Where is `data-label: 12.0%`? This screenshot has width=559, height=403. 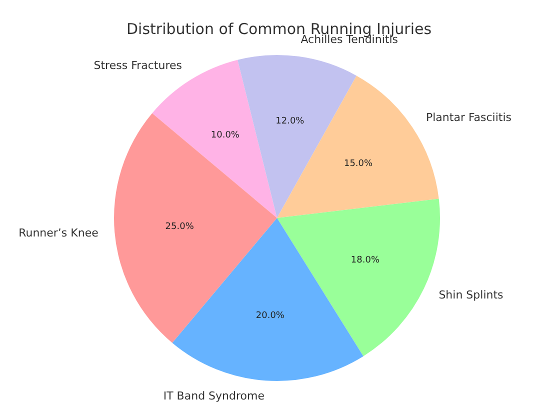 data-label: 12.0% is located at coordinates (290, 121).